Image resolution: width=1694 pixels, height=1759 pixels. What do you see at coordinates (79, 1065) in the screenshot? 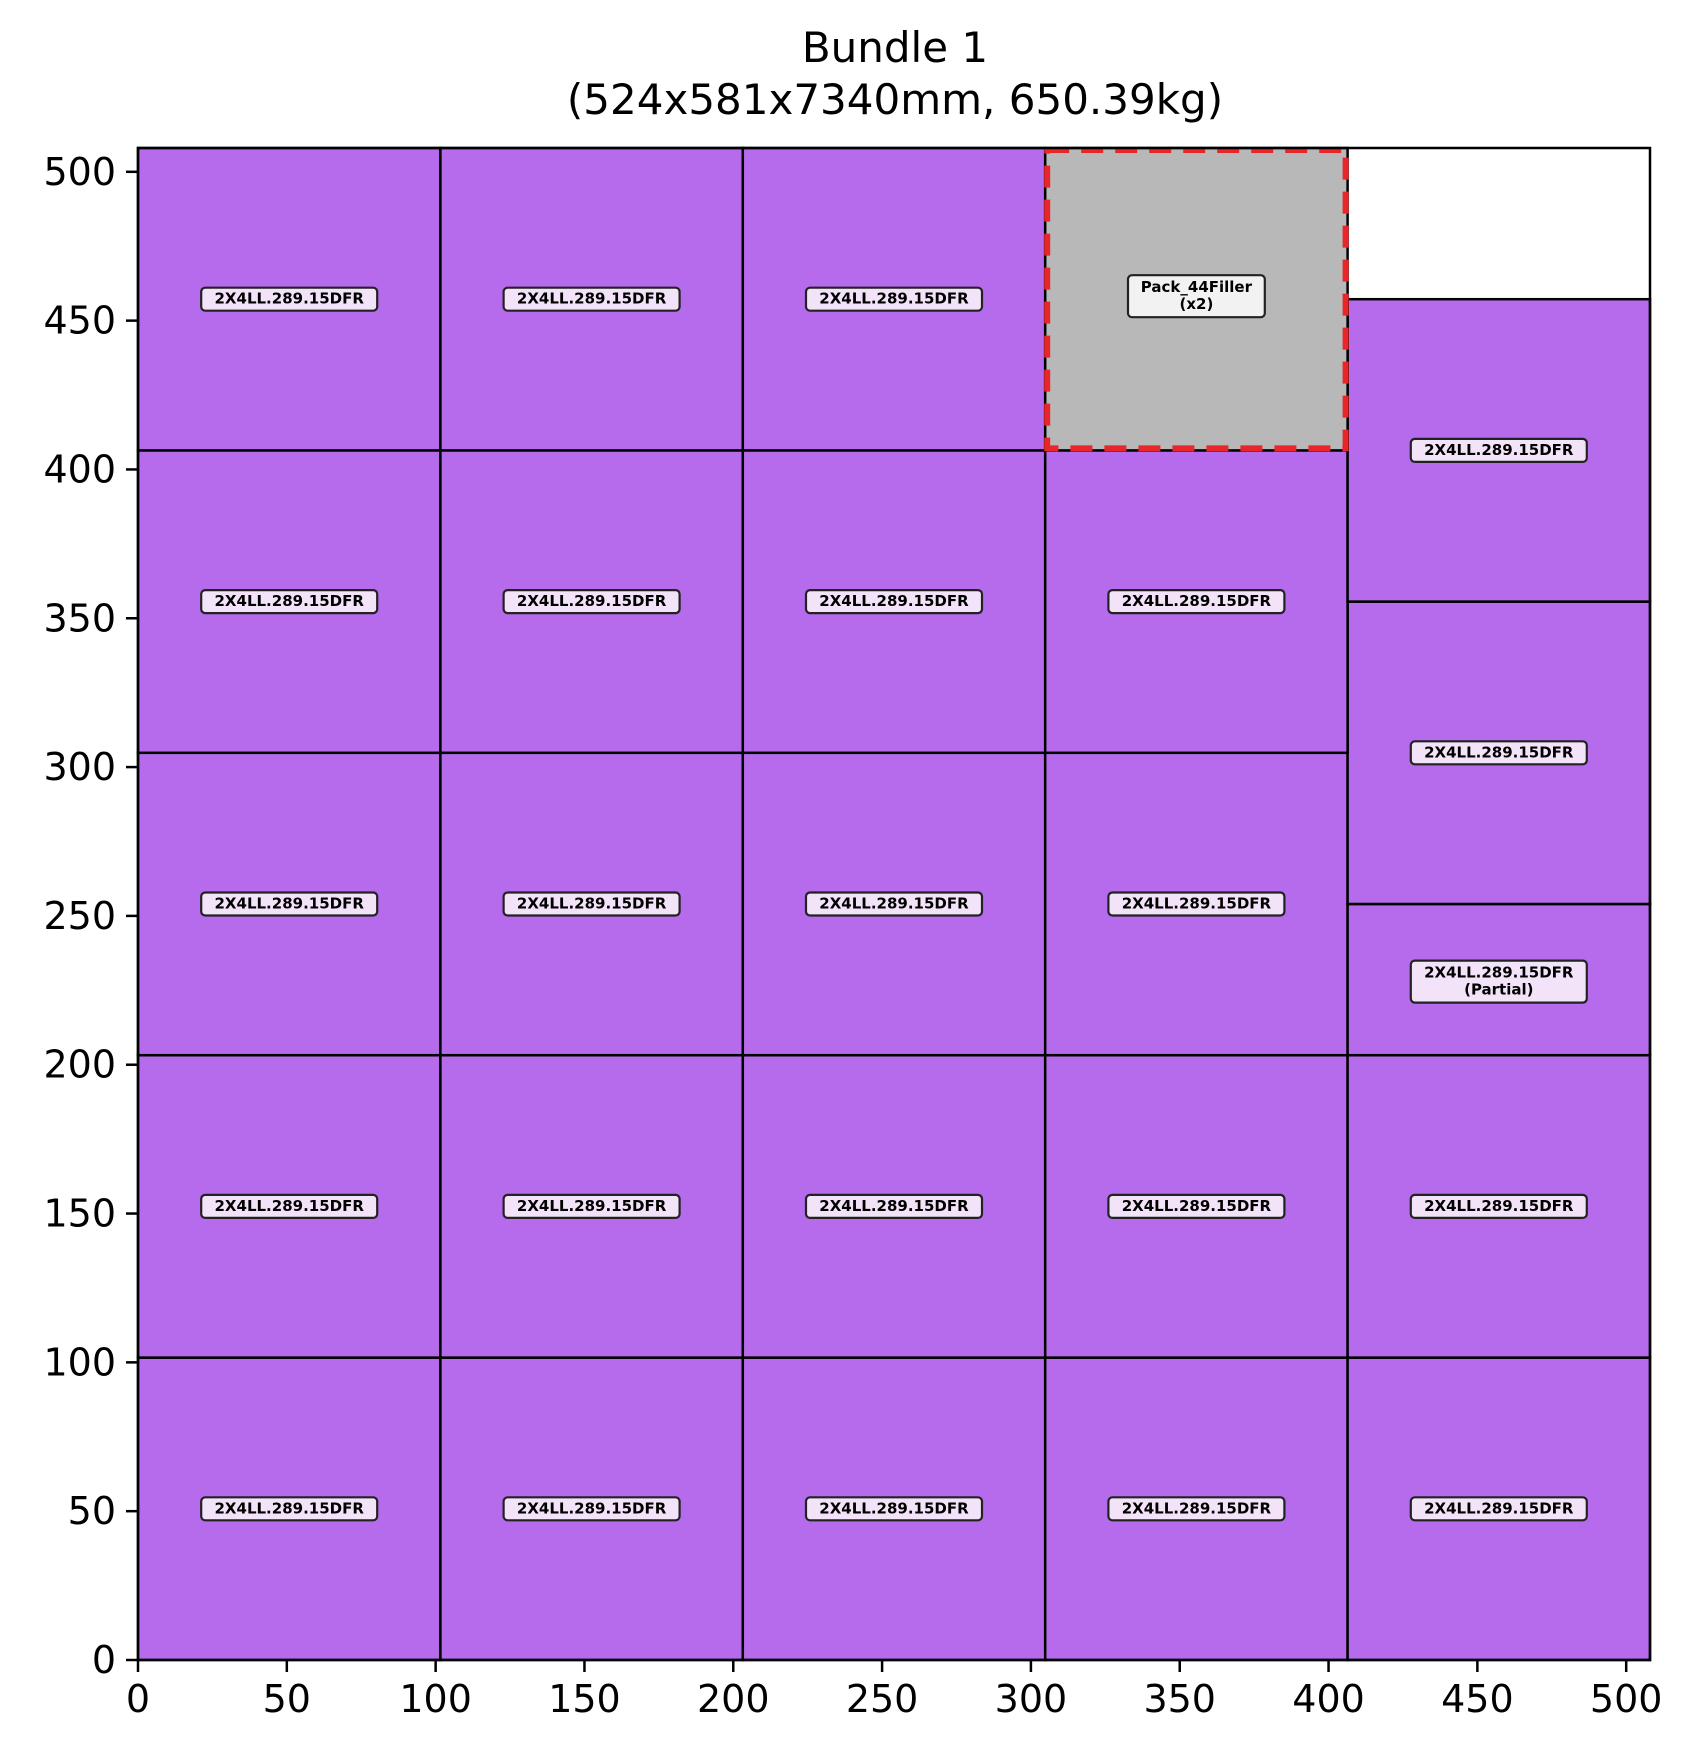
I see `y-tick-label: 200` at bounding box center [79, 1065].